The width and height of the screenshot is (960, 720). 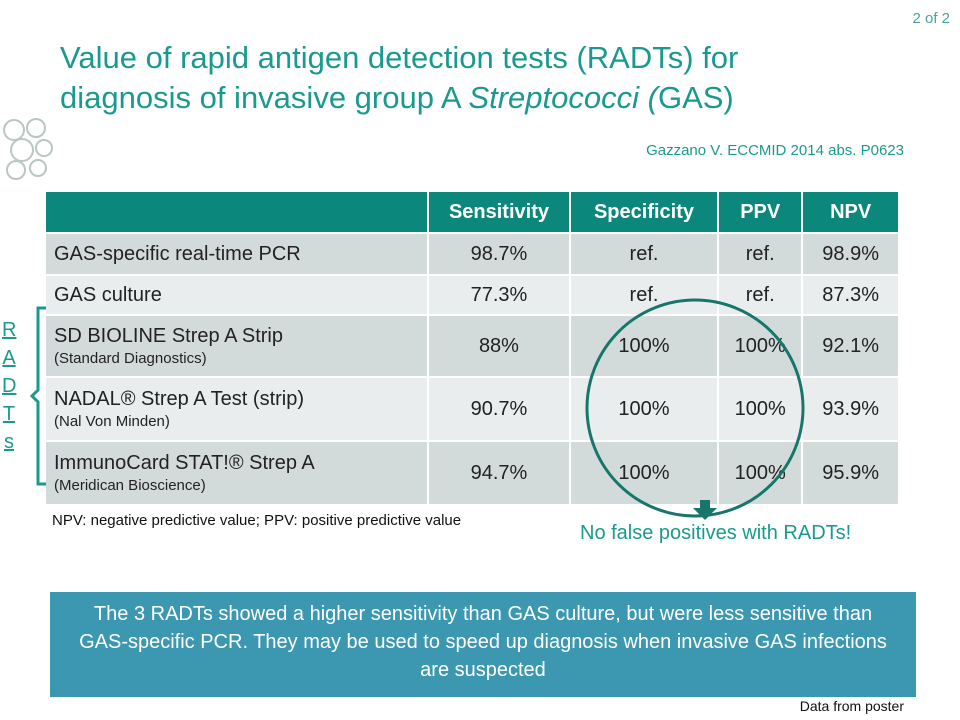 I want to click on cell: 98.7%, so click(x=499, y=254).